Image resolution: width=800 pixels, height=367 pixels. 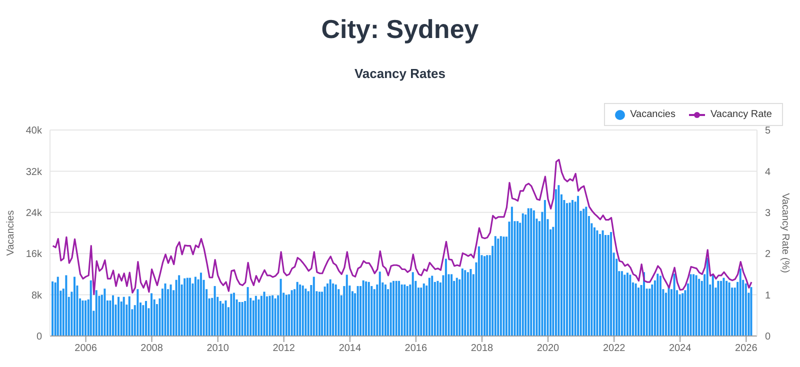 I want to click on y-tick-label: 32k, so click(x=34, y=172).